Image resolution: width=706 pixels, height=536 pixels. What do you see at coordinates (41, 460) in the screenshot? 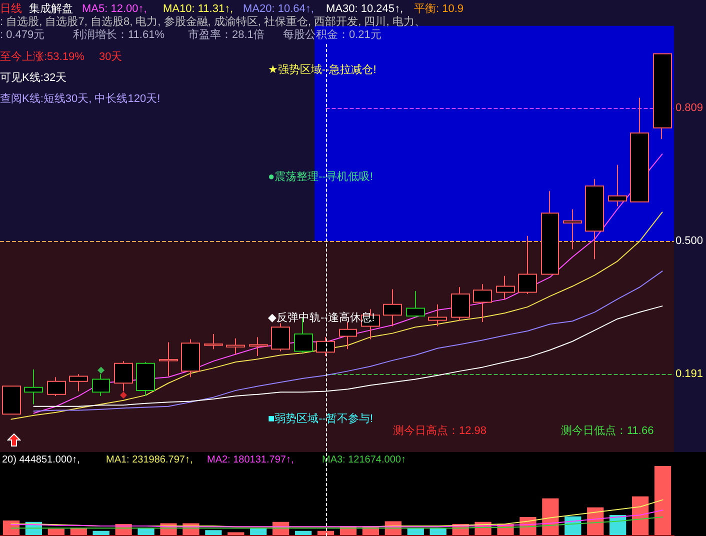
I see `text: 20) 444851.000↑,` at bounding box center [41, 460].